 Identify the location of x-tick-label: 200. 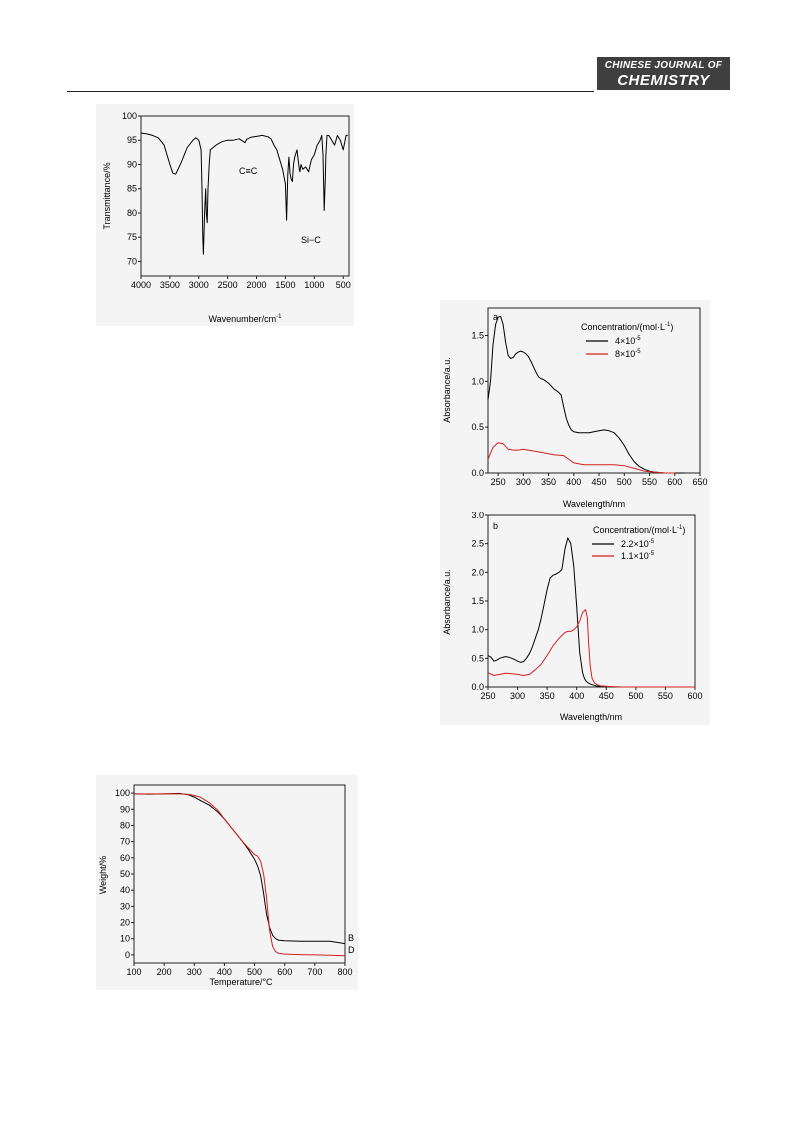
(164, 972).